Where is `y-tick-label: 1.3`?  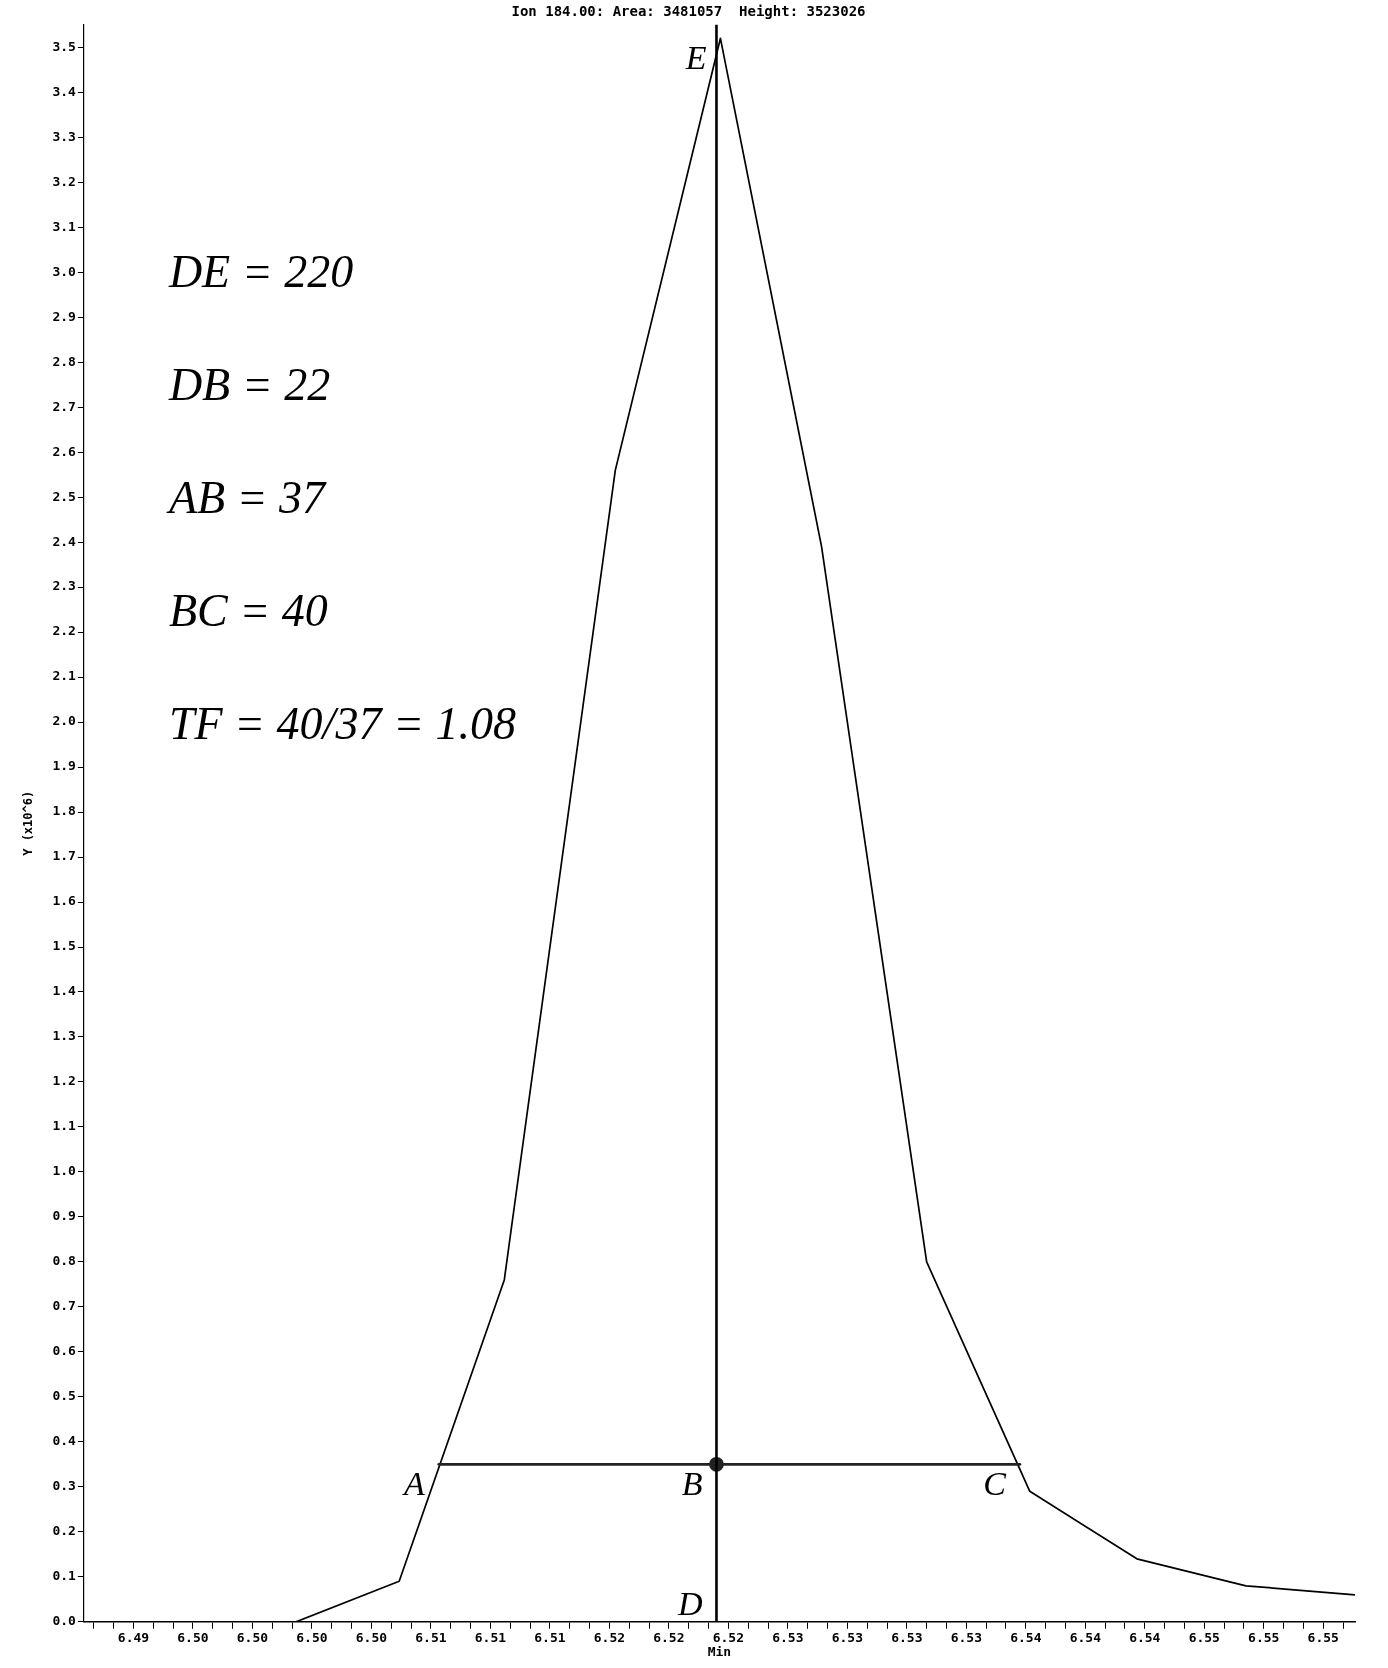
y-tick-label: 1.3 is located at coordinates (64, 1036).